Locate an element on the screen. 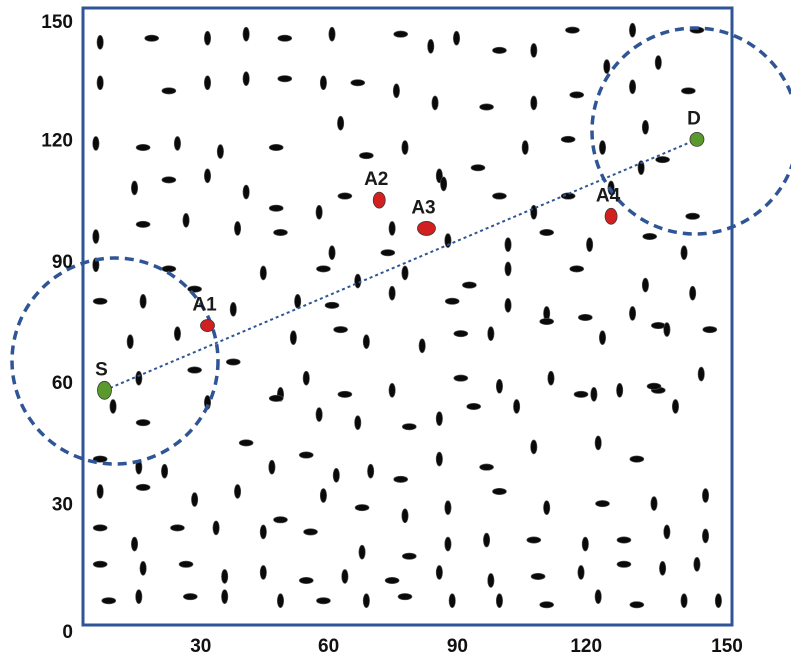  y-tick-label: 30 is located at coordinates (62, 505).